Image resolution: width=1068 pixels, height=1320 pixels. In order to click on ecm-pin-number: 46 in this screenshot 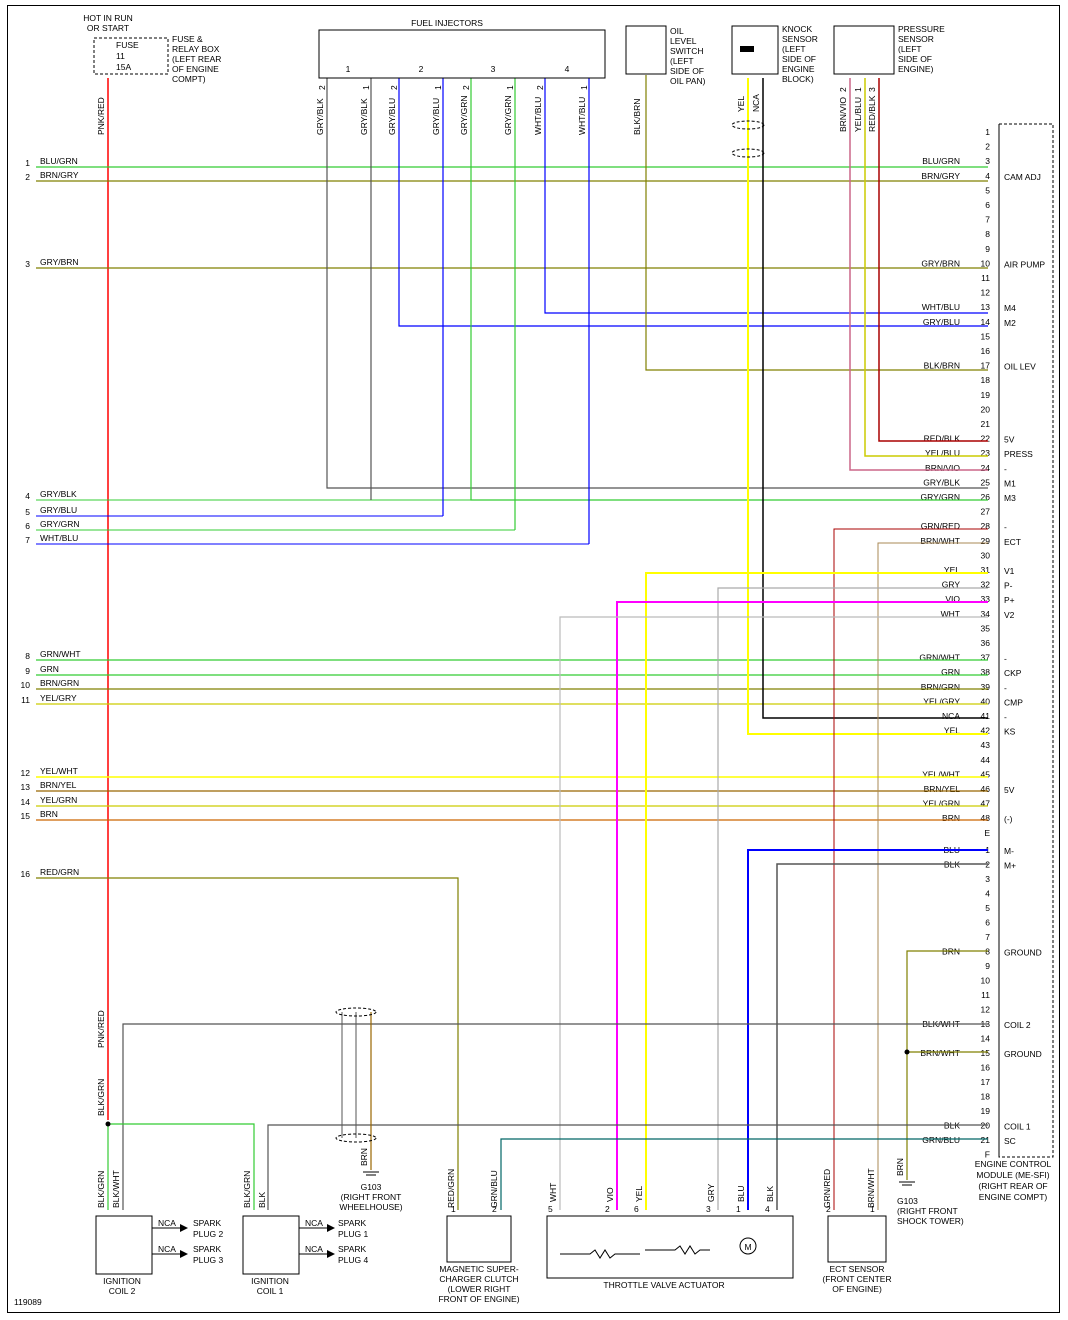, I will do `click(986, 789)`.